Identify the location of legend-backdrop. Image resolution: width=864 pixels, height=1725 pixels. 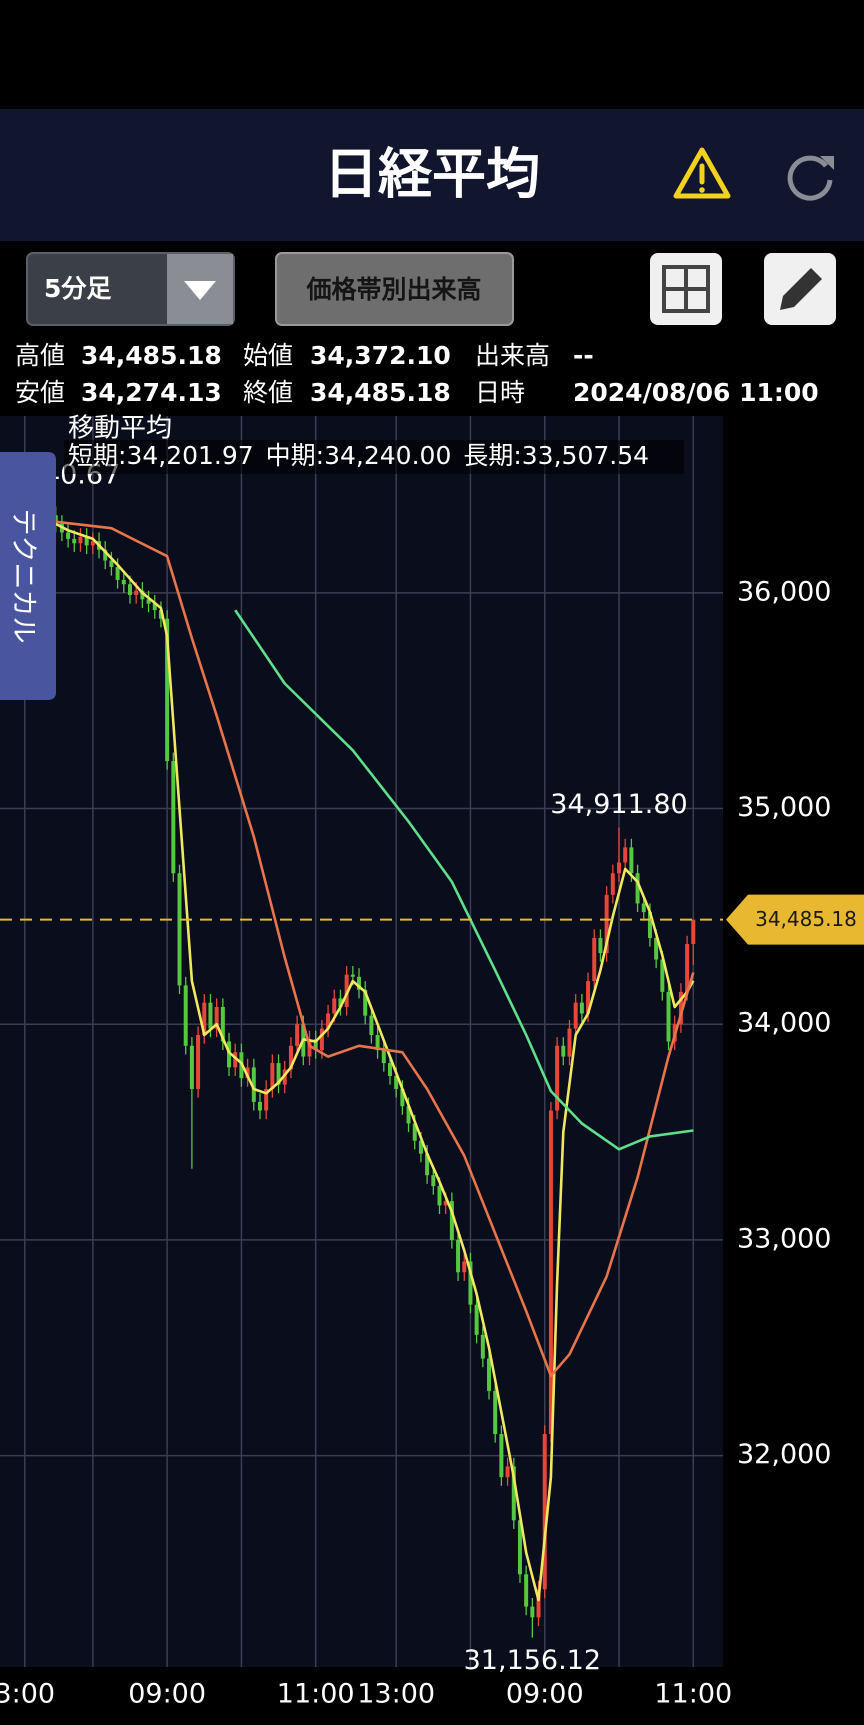
(374, 457).